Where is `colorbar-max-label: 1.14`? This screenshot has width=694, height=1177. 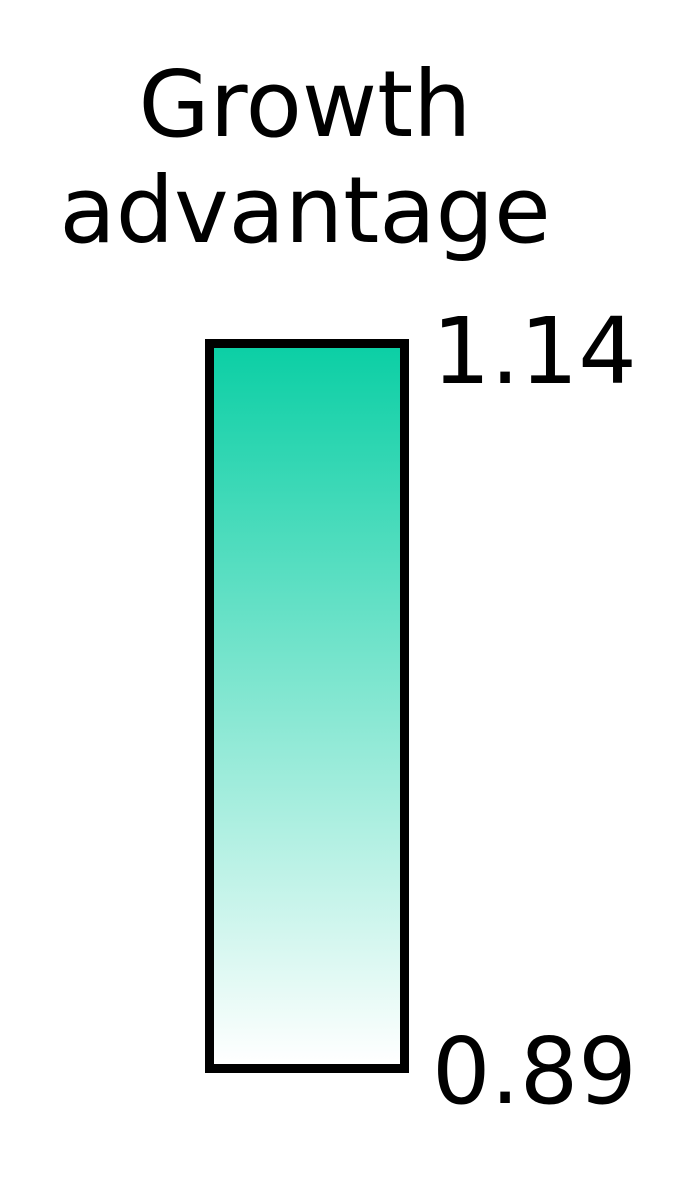 colorbar-max-label: 1.14 is located at coordinates (534, 351).